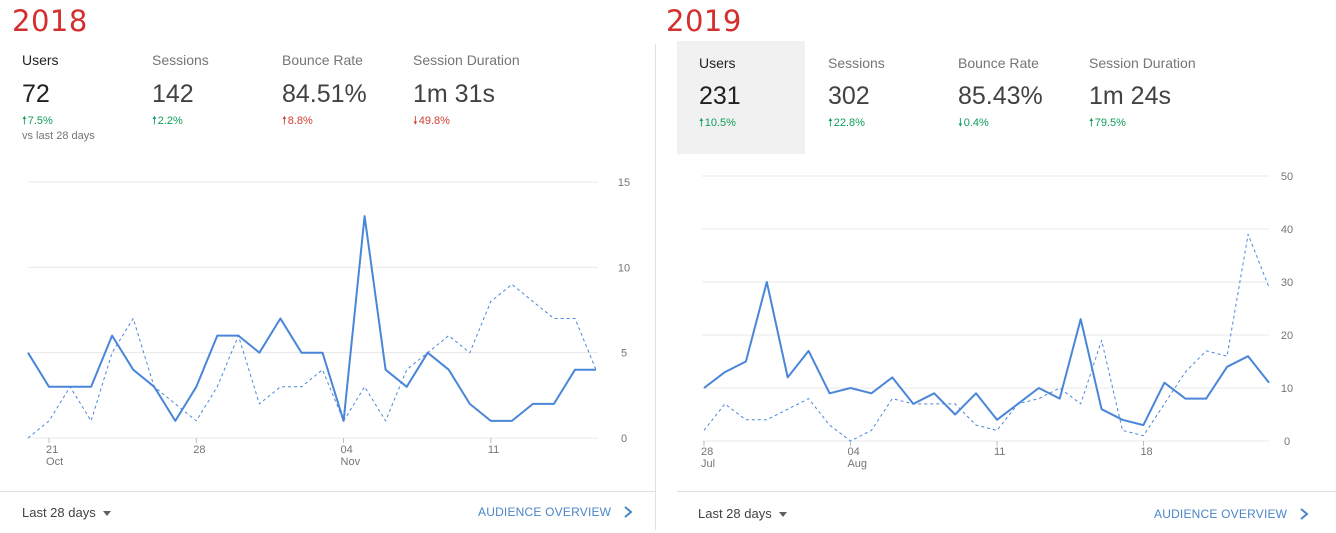 Image resolution: width=1336 pixels, height=533 pixels. I want to click on metric-change: 🠗49.8%, so click(431, 121).